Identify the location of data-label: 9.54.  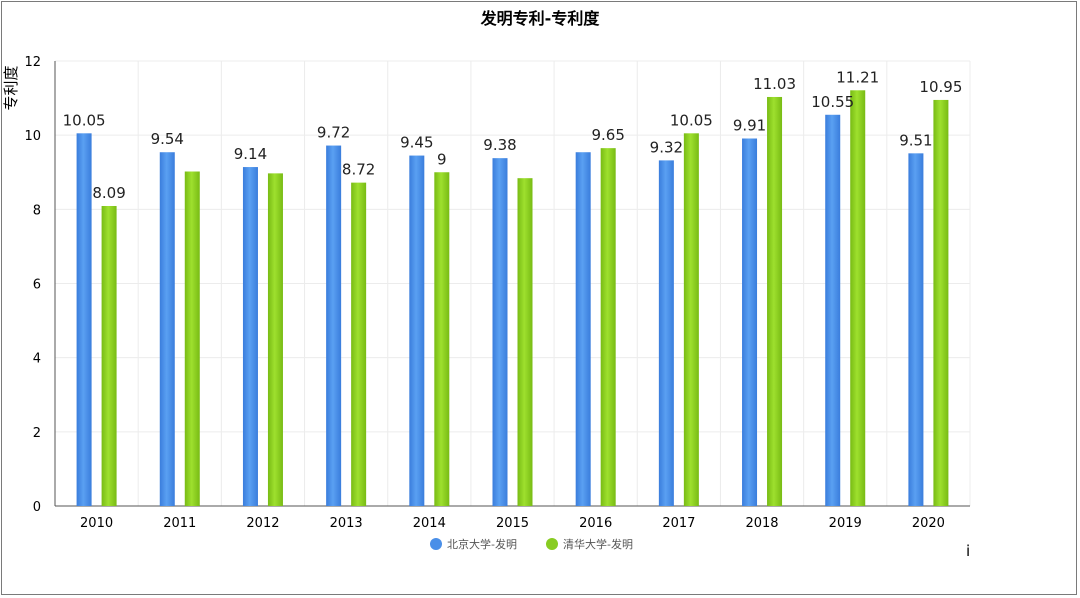
(167, 139).